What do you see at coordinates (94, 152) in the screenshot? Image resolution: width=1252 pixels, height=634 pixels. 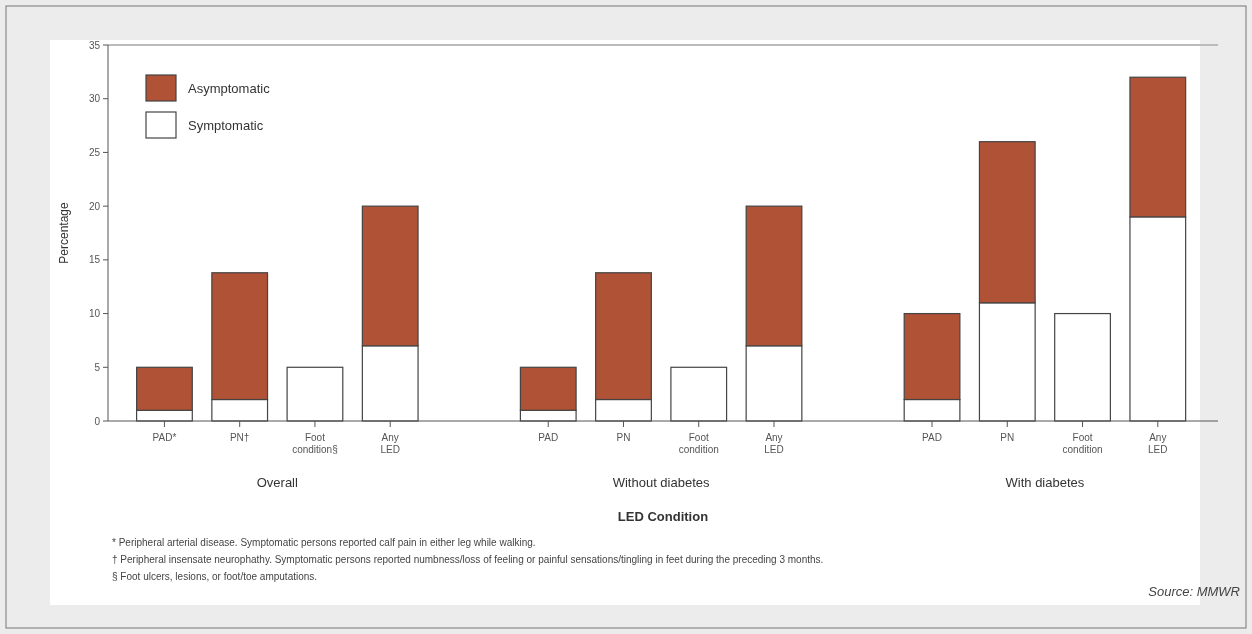 I see `y-tick-label: 25` at bounding box center [94, 152].